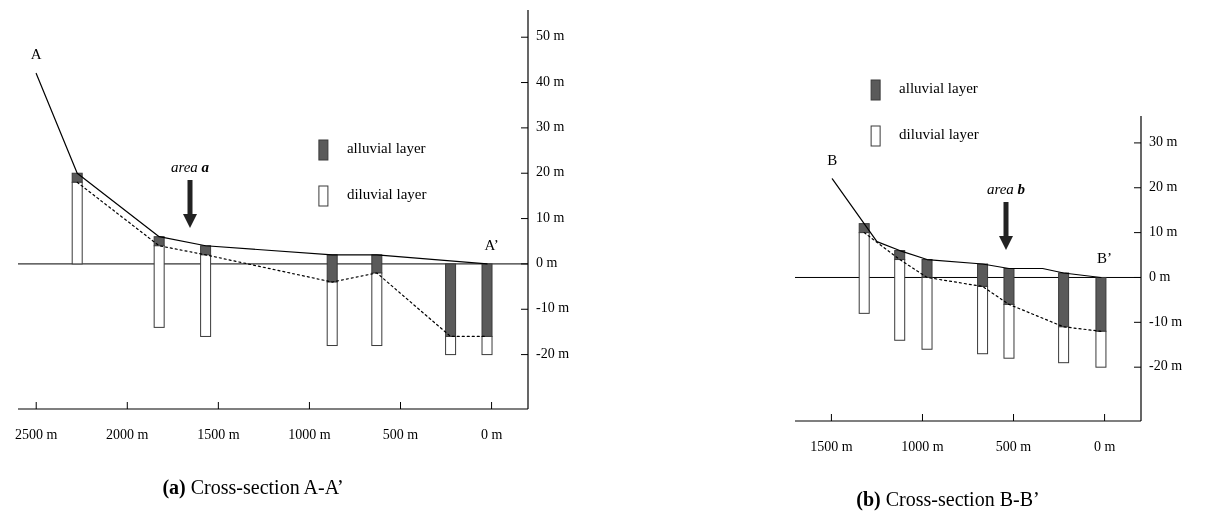 Image resolution: width=1209 pixels, height=515 pixels. What do you see at coordinates (190, 167) in the screenshot?
I see `annotation: area a` at bounding box center [190, 167].